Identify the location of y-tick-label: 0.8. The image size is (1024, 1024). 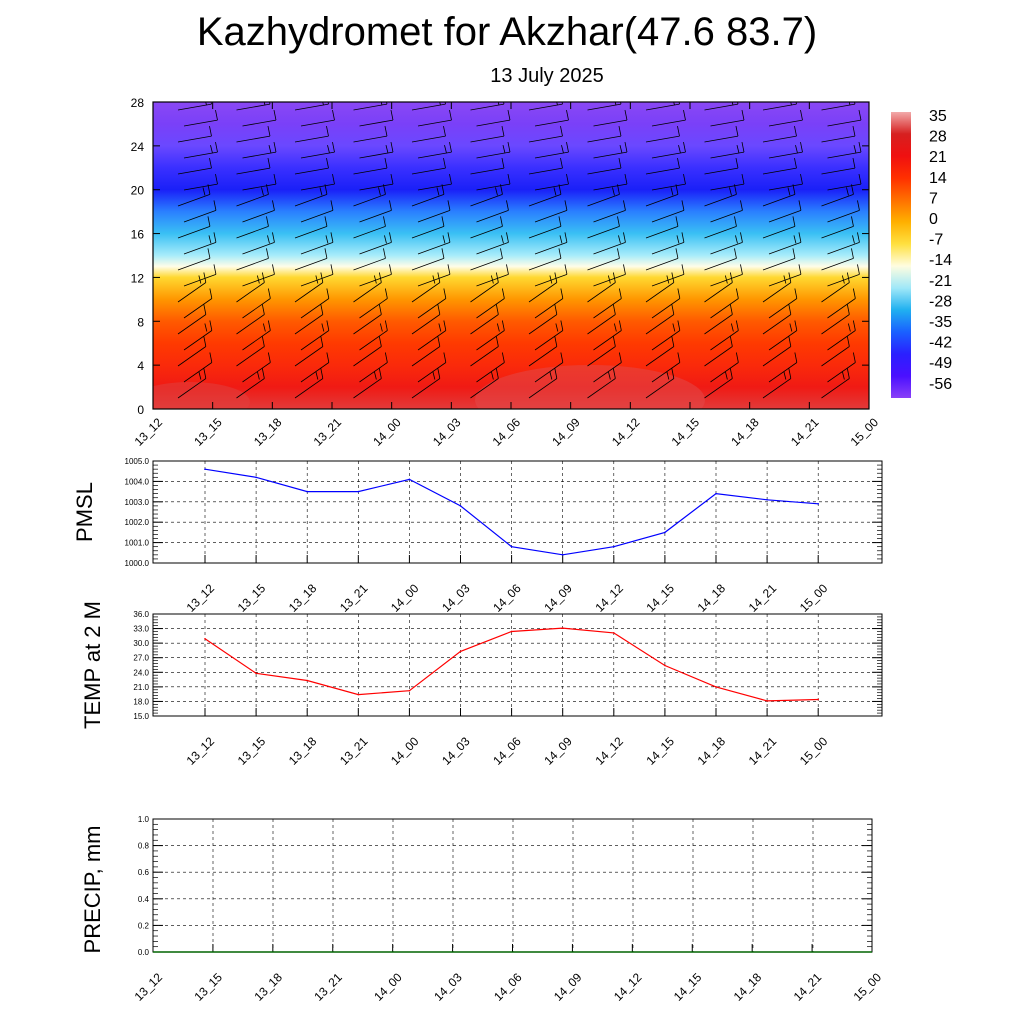
(144, 846).